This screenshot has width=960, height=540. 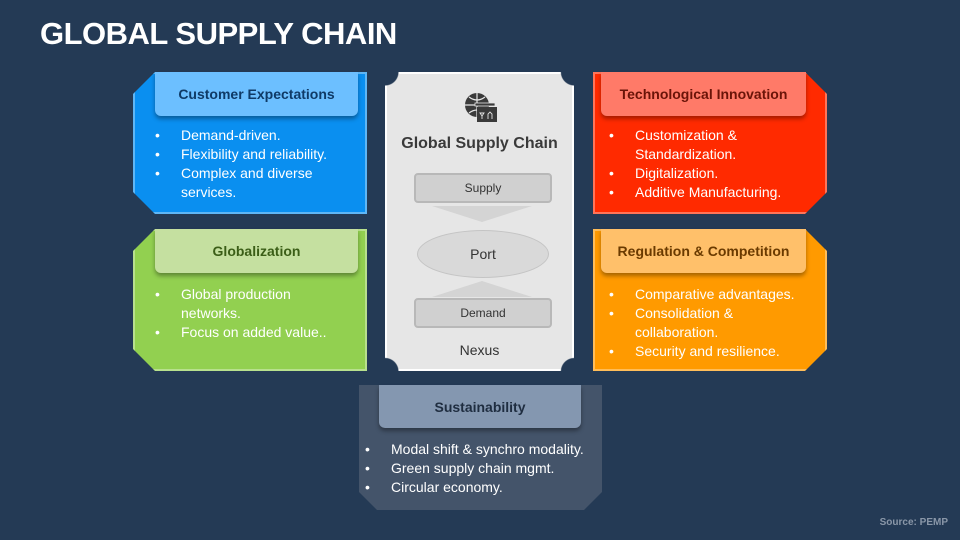 What do you see at coordinates (260, 154) in the screenshot?
I see `bullet: Flexibility and reliability.` at bounding box center [260, 154].